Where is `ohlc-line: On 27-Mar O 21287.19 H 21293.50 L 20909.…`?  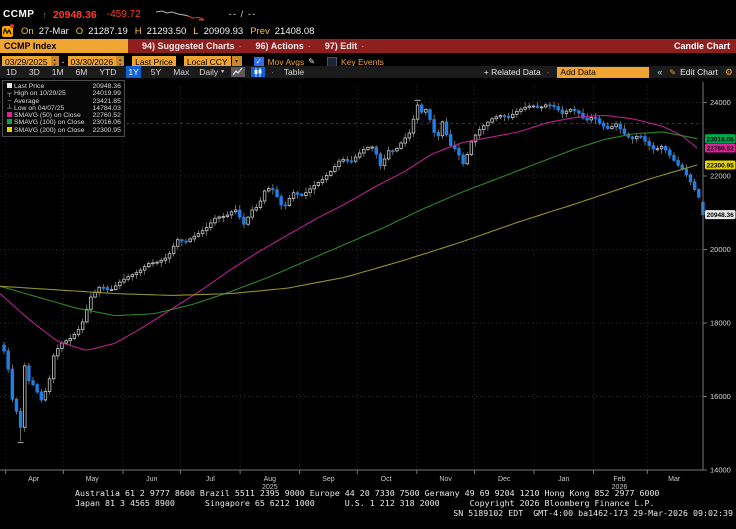 ohlc-line: On 27-Mar O 21287.19 H 21293.50 L 20909.… is located at coordinates (368, 31).